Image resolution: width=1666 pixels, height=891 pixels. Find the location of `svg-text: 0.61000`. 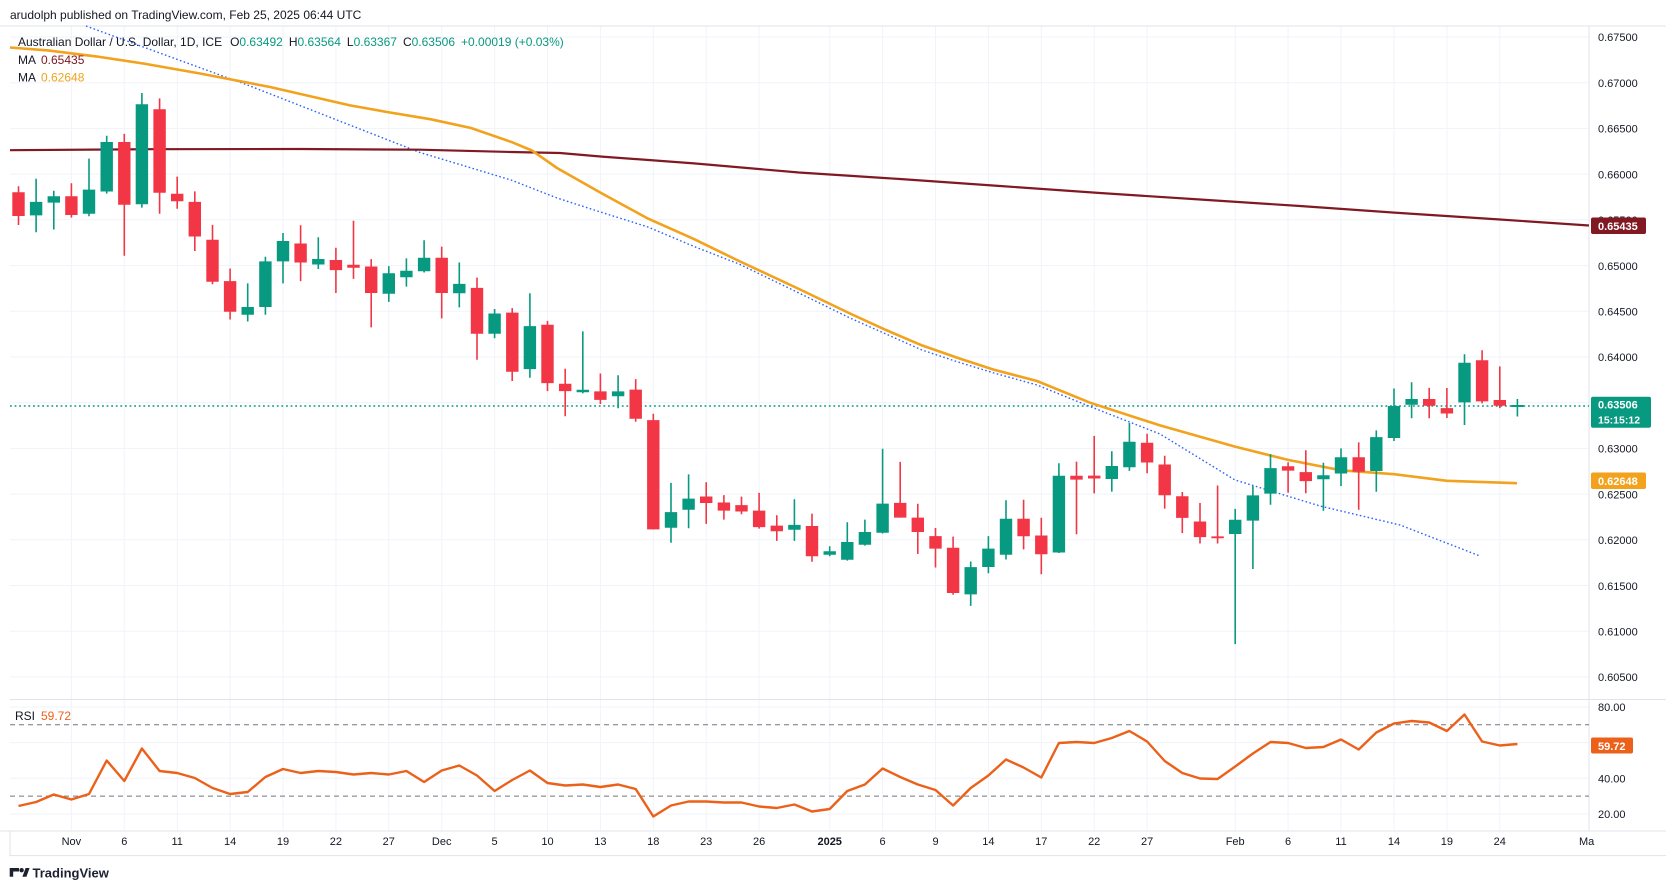

svg-text: 0.61000 is located at coordinates (1618, 633).